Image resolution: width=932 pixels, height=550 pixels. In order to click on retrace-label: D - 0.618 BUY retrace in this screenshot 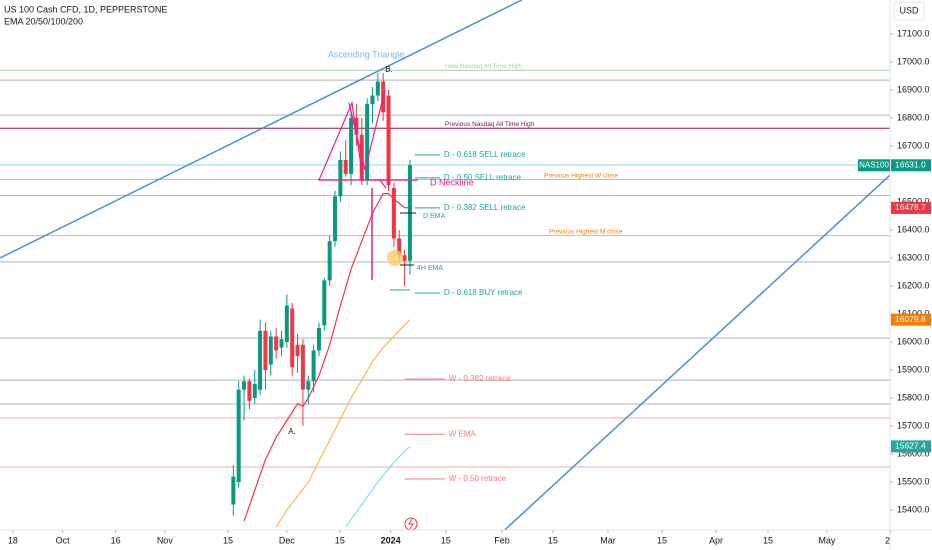, I will do `click(483, 292)`.